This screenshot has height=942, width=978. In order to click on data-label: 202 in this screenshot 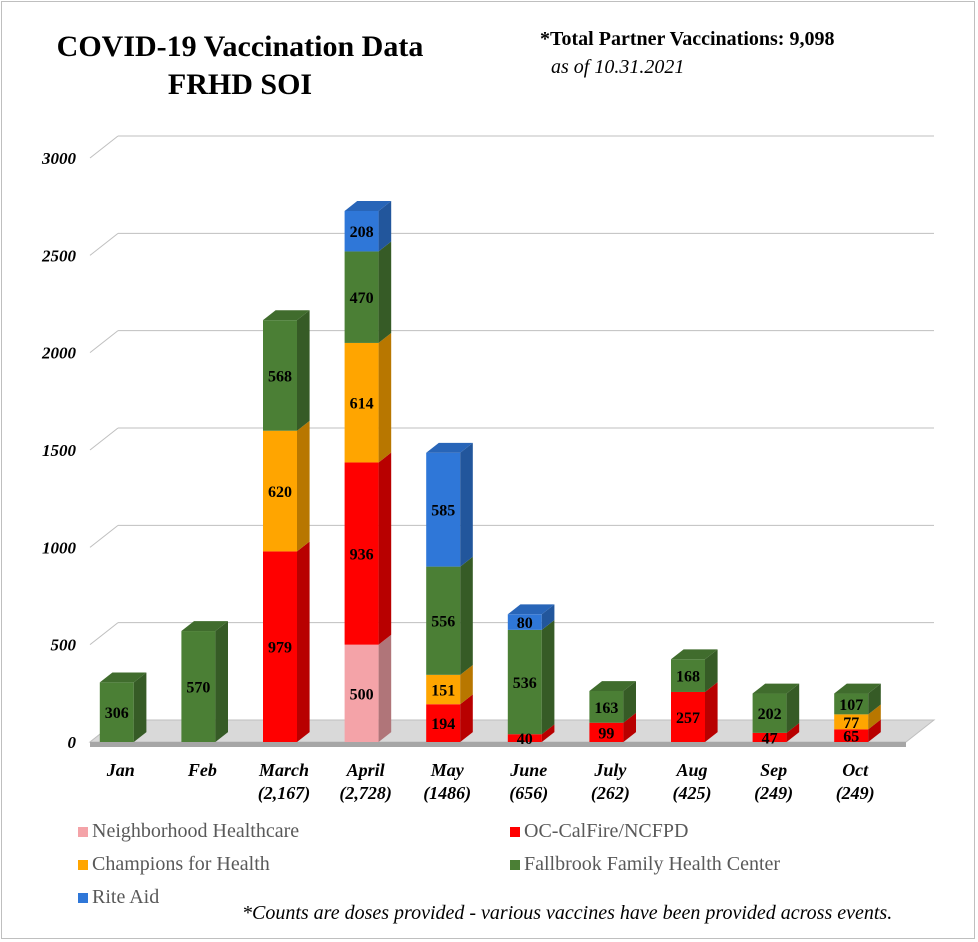, I will do `click(770, 714)`.